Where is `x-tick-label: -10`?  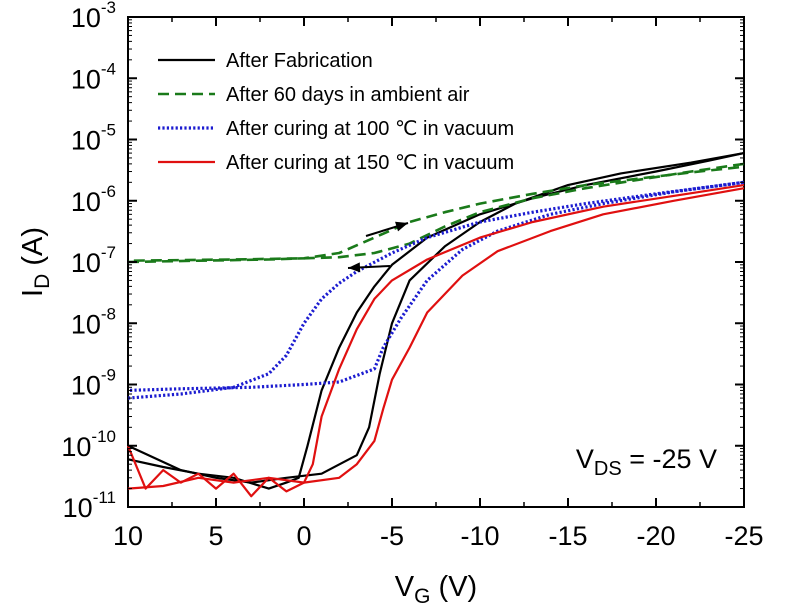 x-tick-label: -10 is located at coordinates (479, 536).